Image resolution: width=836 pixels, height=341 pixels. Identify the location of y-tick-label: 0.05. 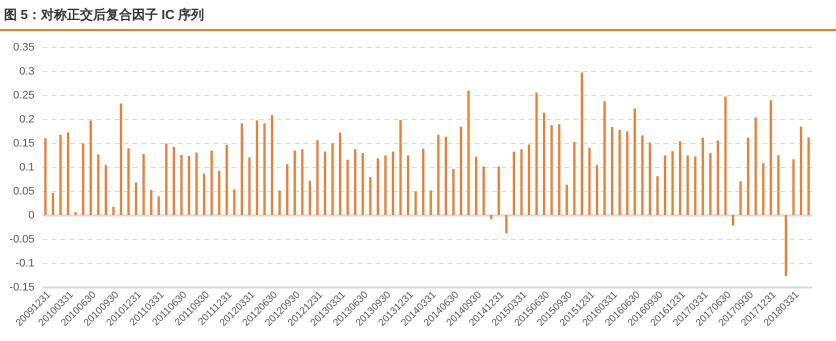
(23, 192).